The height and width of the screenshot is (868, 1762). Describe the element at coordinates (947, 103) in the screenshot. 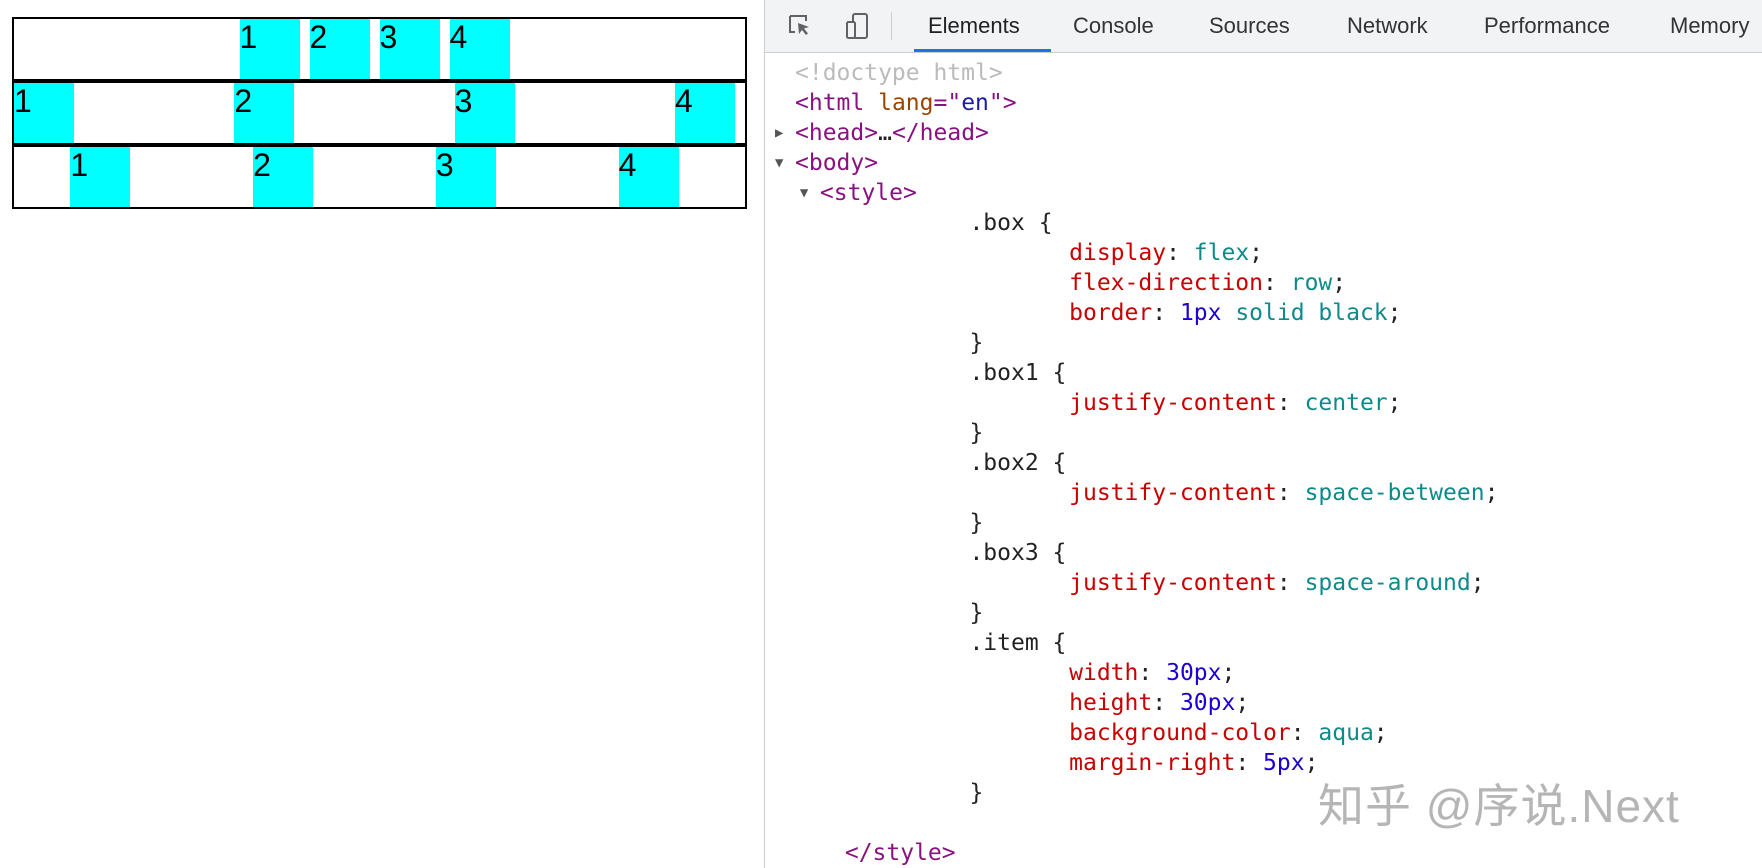

I see `code-token: ="` at that location.